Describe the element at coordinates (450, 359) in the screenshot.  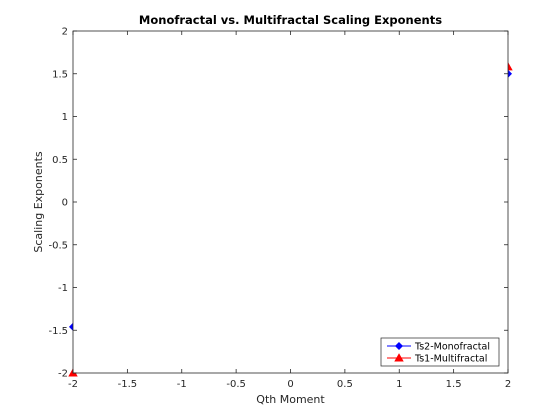
I see `legend-label: Ts1-Multifractal` at that location.